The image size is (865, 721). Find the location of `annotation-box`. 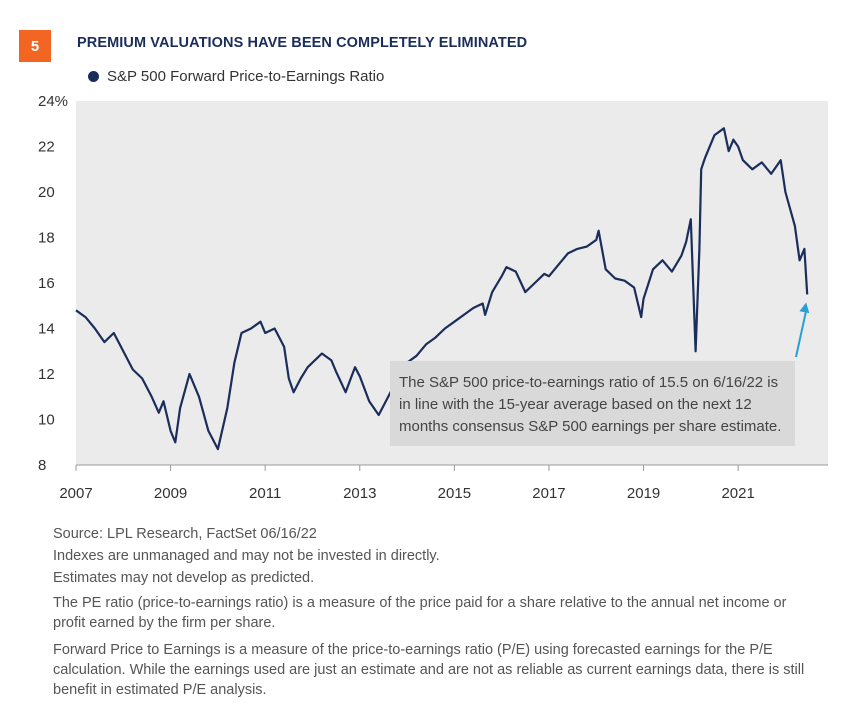

annotation-box is located at coordinates (592, 403).